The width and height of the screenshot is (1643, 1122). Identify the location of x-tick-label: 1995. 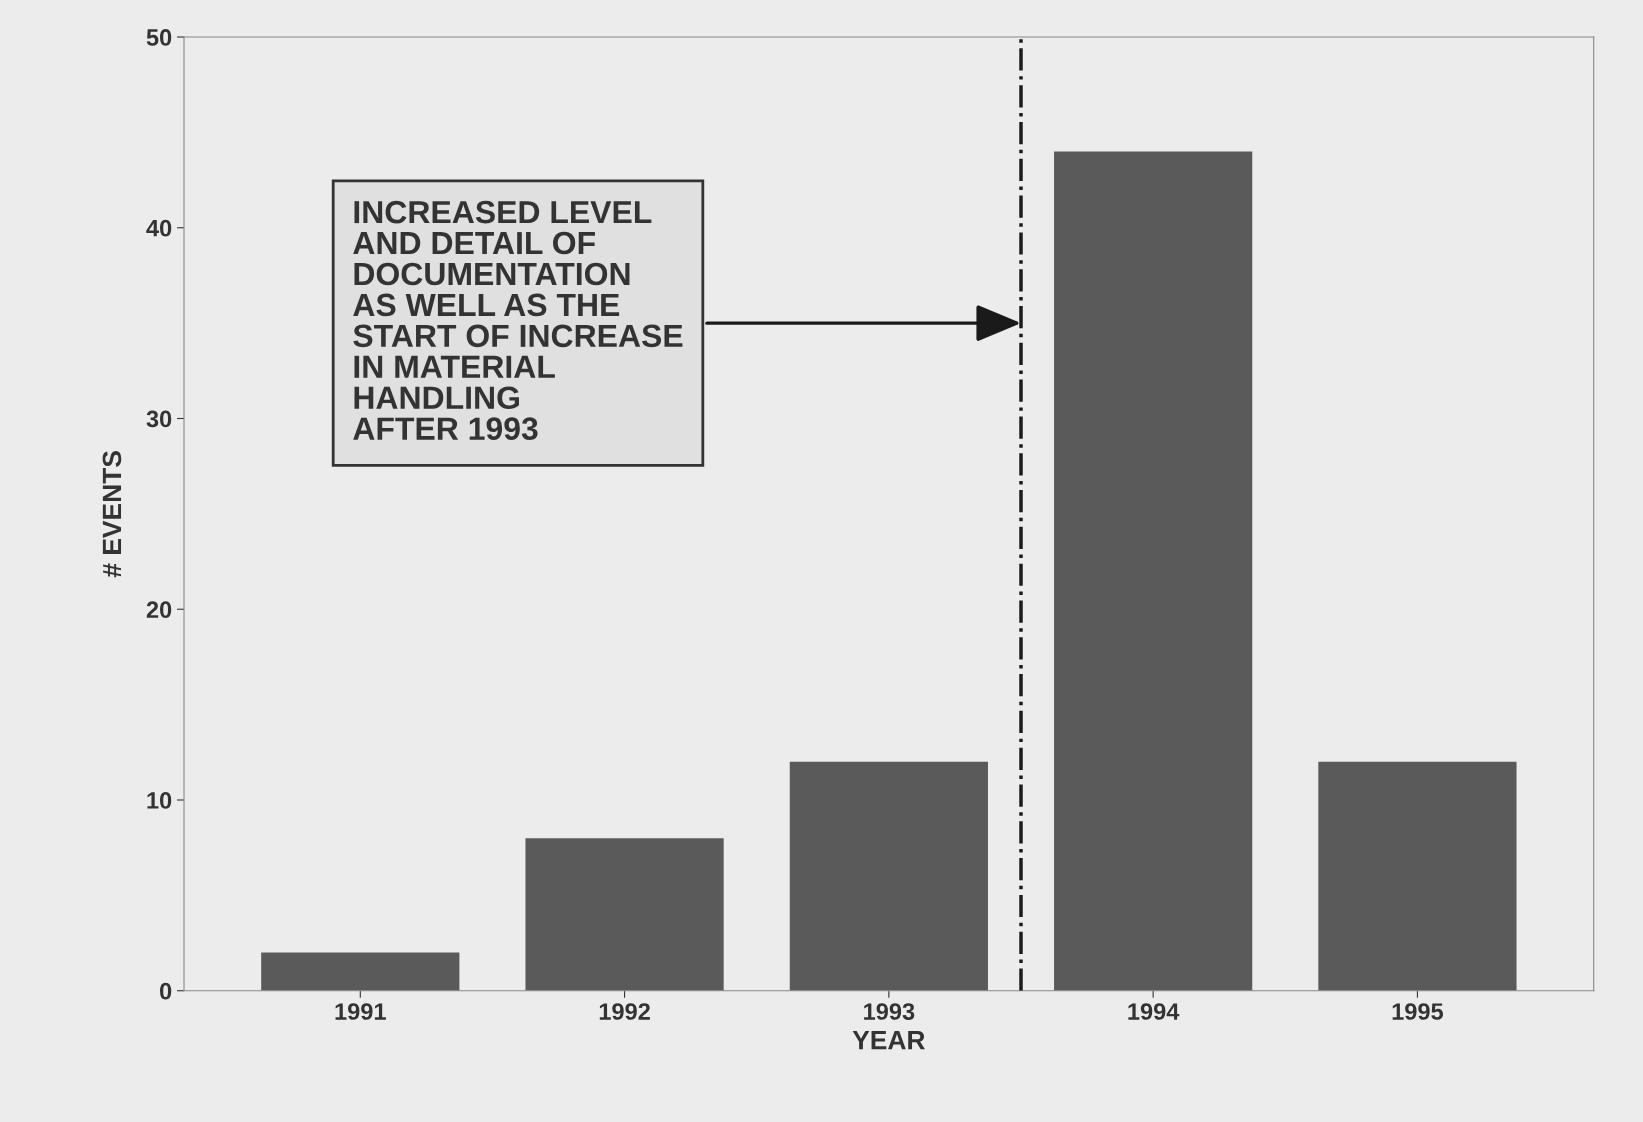
(1418, 1011).